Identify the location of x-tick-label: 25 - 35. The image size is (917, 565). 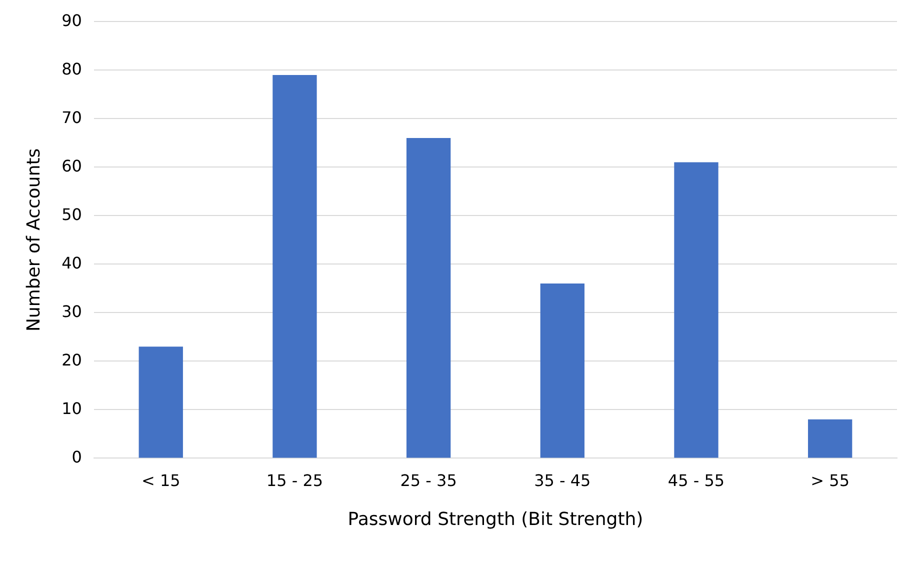
(428, 480).